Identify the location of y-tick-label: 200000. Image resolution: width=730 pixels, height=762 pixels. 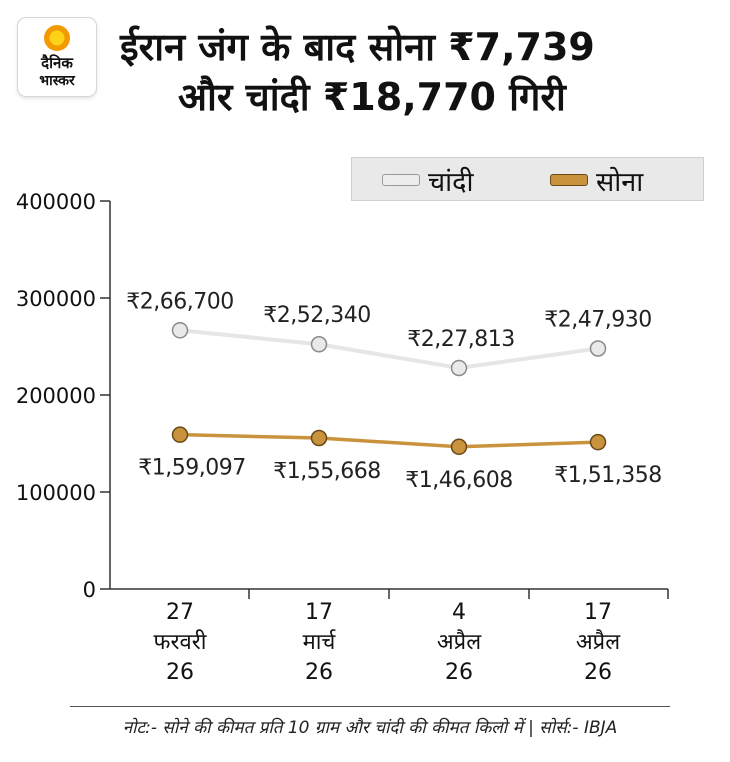
(56, 396).